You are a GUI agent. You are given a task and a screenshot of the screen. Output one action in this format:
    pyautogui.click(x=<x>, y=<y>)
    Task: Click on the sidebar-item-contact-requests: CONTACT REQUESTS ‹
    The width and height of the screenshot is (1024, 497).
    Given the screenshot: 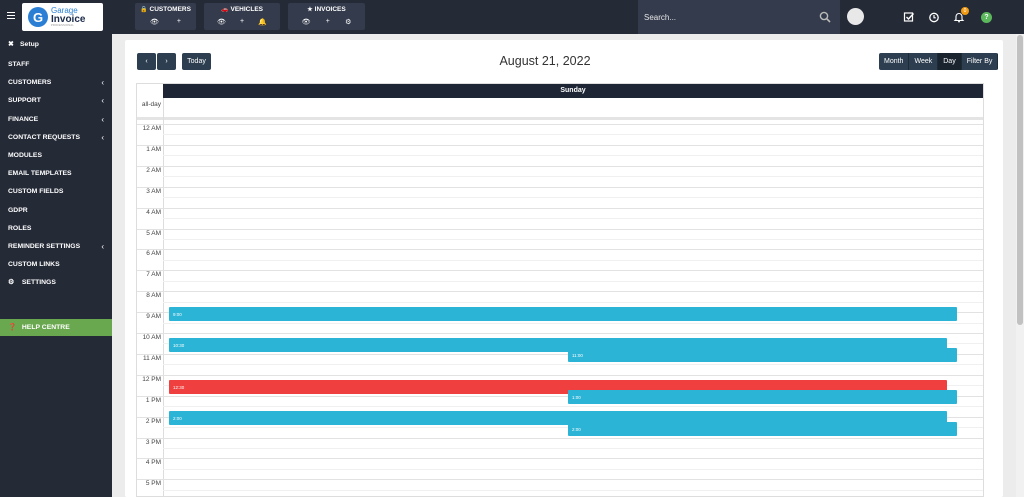 What is the action you would take?
    pyautogui.click(x=56, y=137)
    